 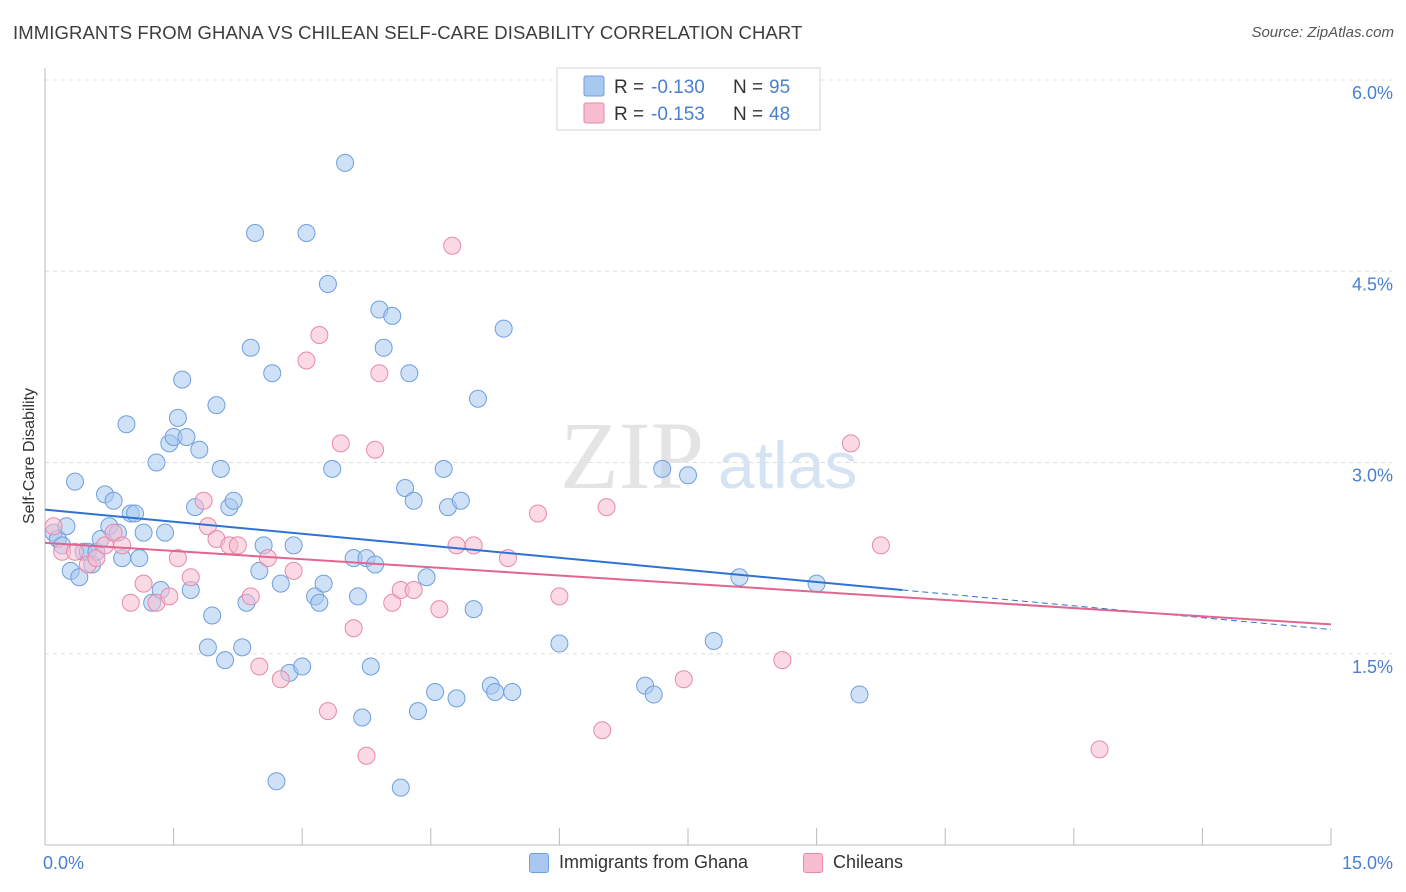 I want to click on y-tick-label-2: 4.5%, so click(x=1372, y=284).